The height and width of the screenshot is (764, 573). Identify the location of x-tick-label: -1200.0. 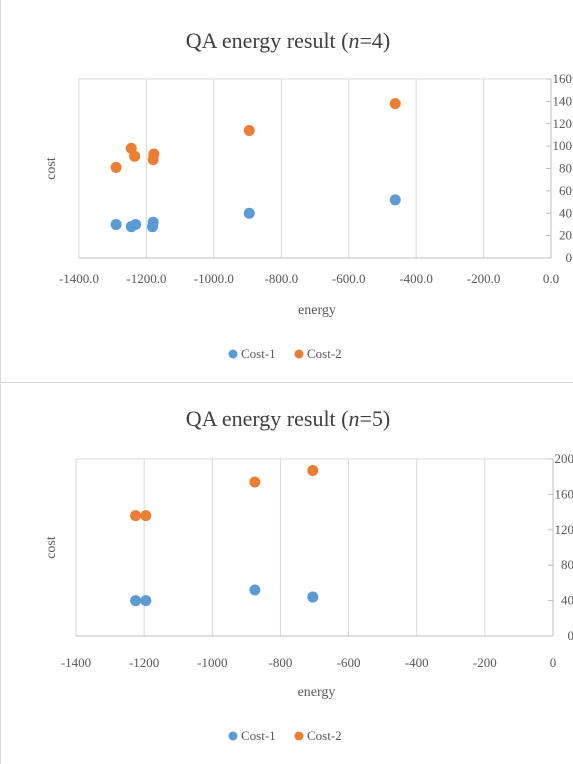
(146, 278).